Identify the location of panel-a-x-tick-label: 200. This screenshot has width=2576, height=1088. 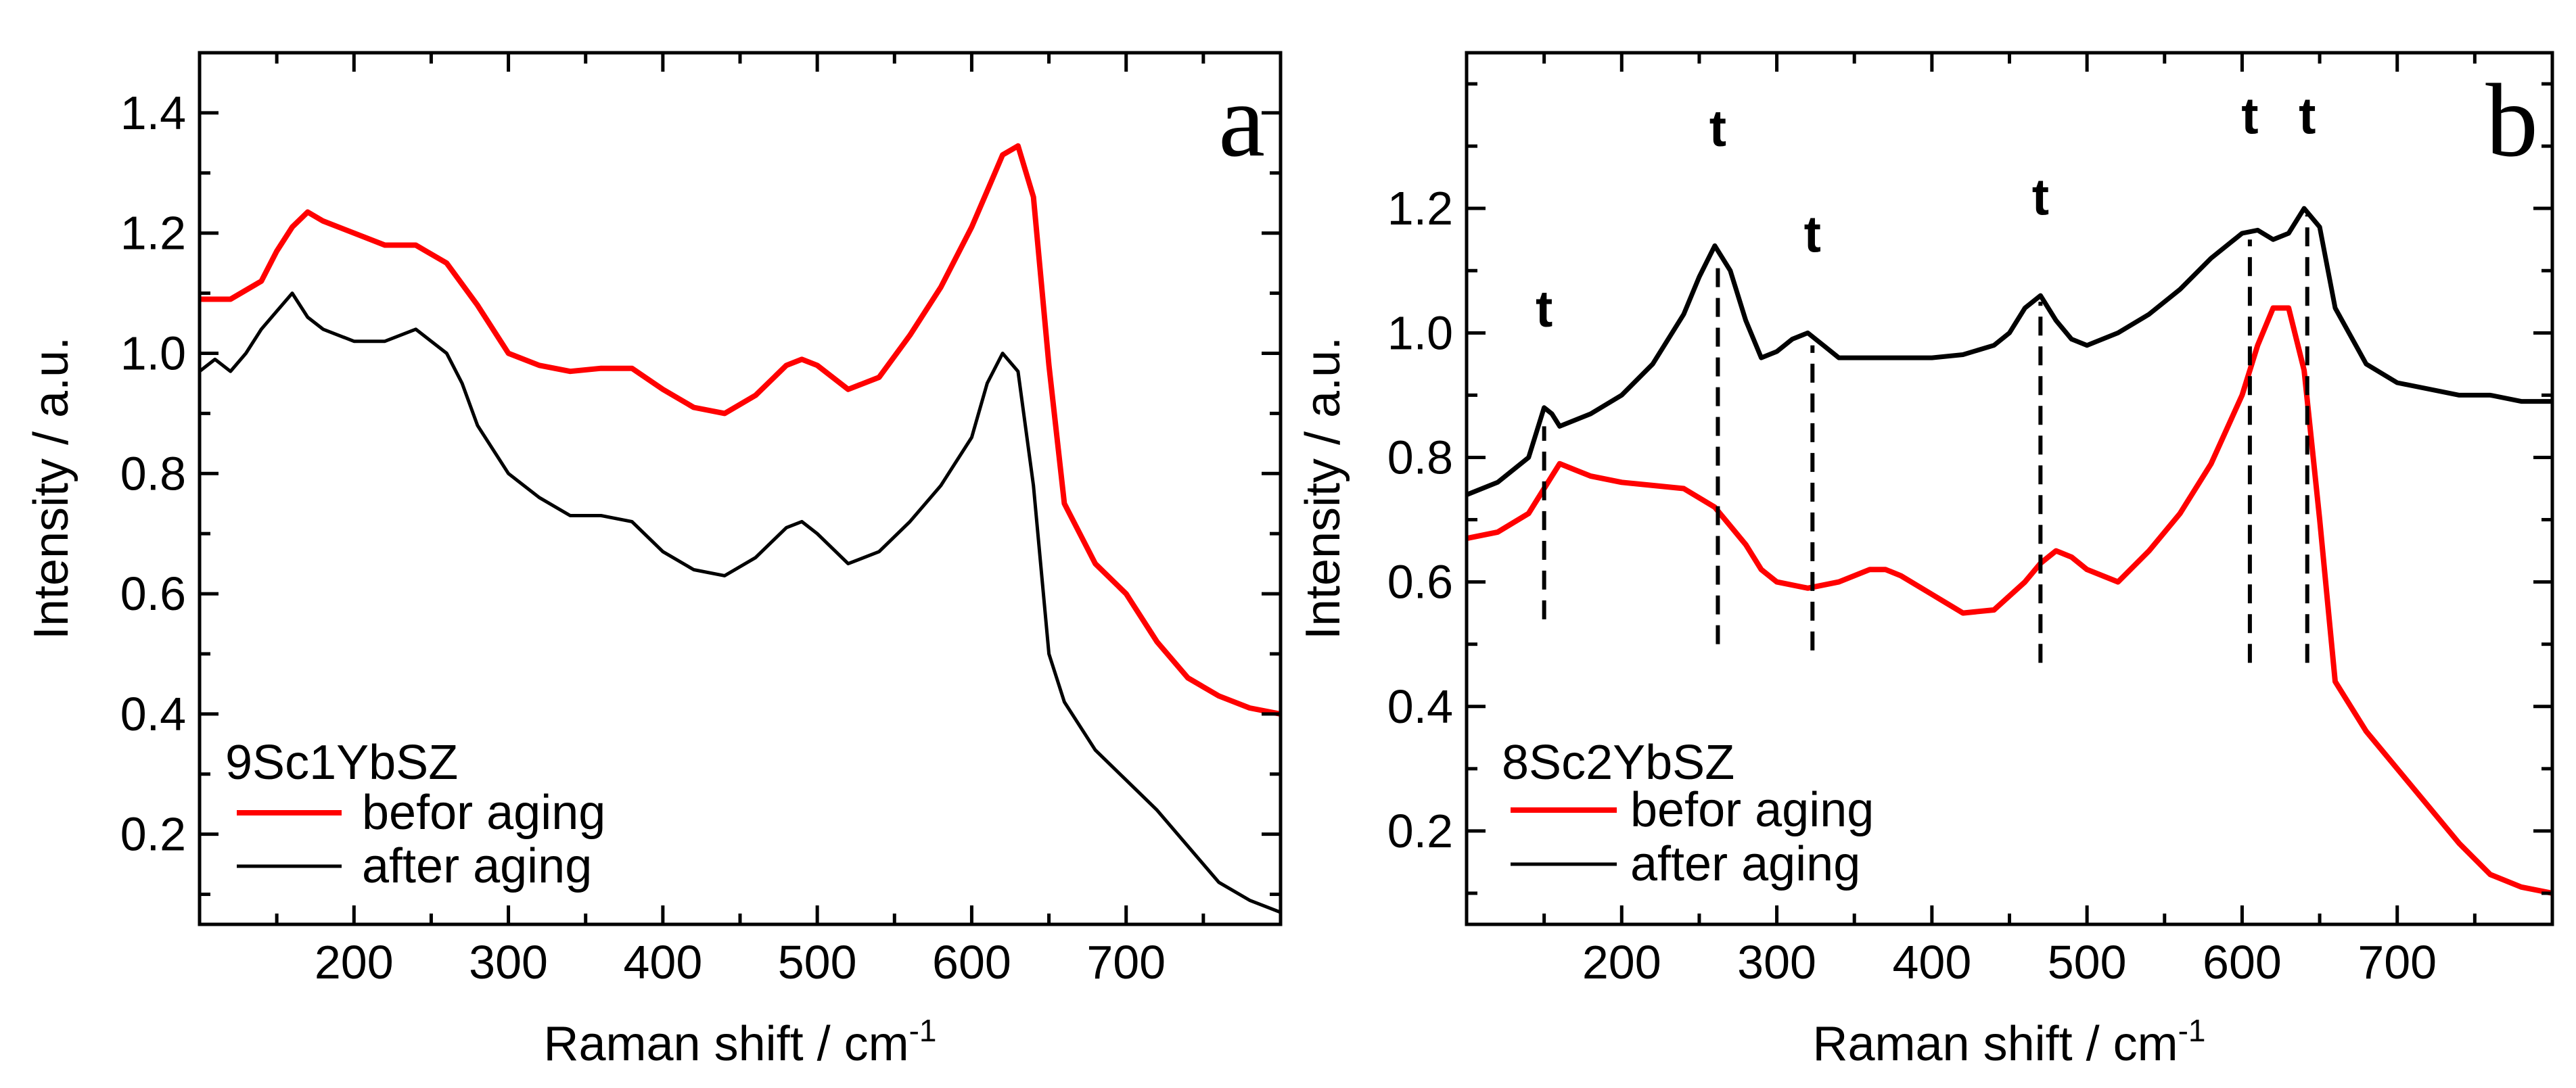
(354, 962).